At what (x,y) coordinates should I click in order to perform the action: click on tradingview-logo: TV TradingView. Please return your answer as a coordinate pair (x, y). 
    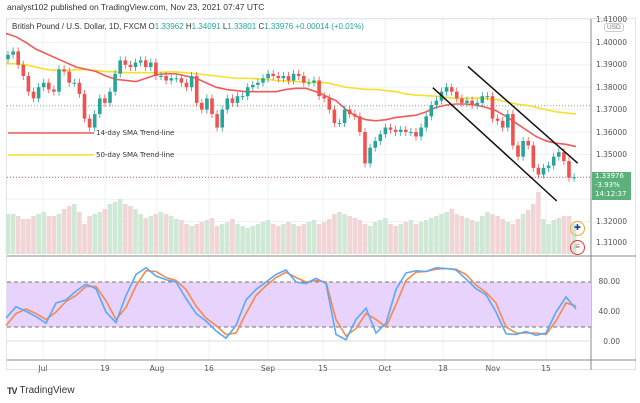
    Looking at the image, I should click on (41, 390).